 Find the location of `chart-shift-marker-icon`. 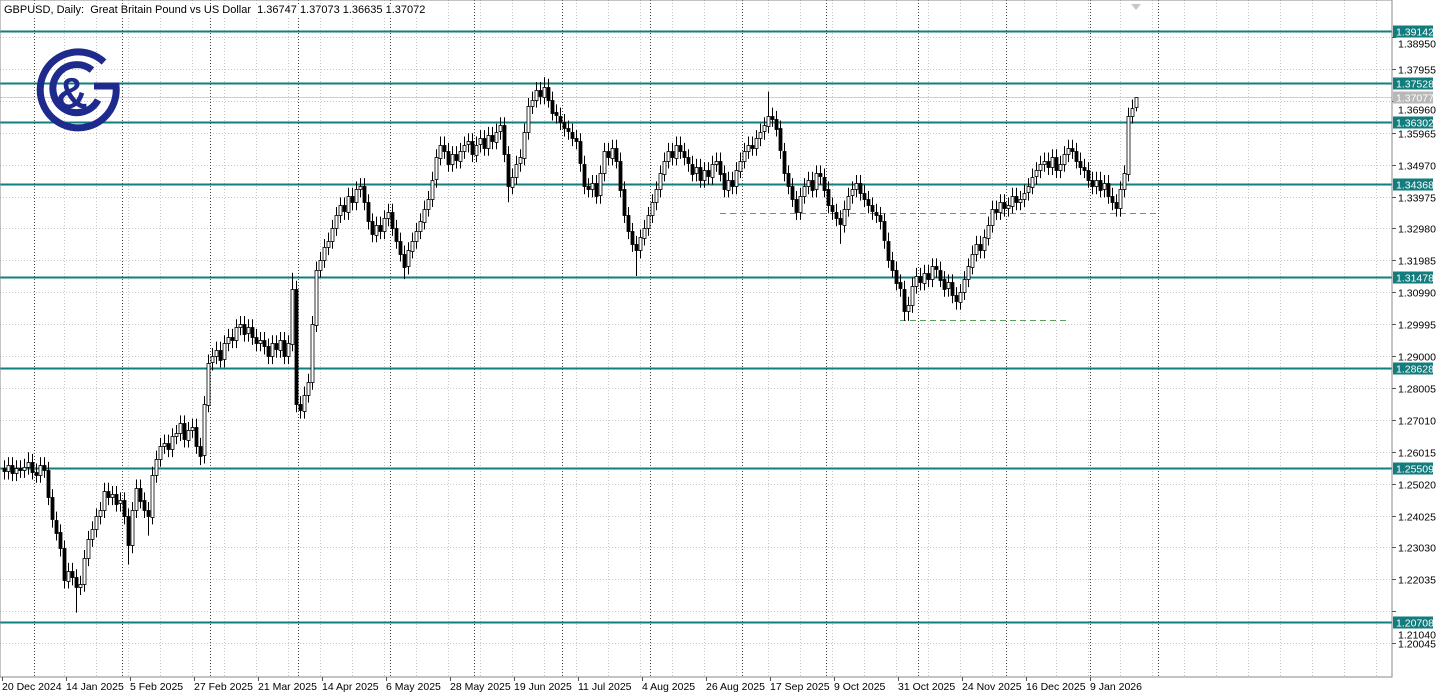

chart-shift-marker-icon is located at coordinates (1136, 7).